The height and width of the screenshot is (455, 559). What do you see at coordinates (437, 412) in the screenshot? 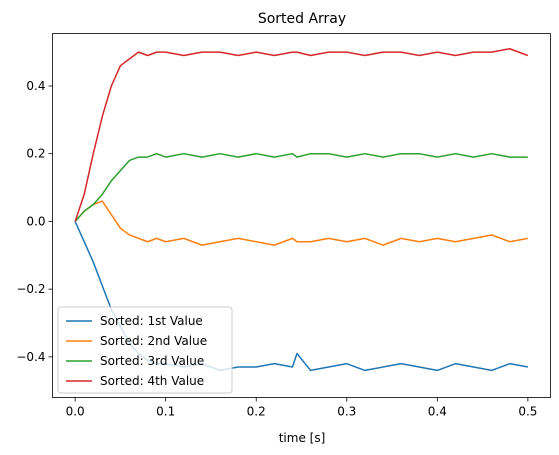
I see `x-tick-label: 0.4` at bounding box center [437, 412].